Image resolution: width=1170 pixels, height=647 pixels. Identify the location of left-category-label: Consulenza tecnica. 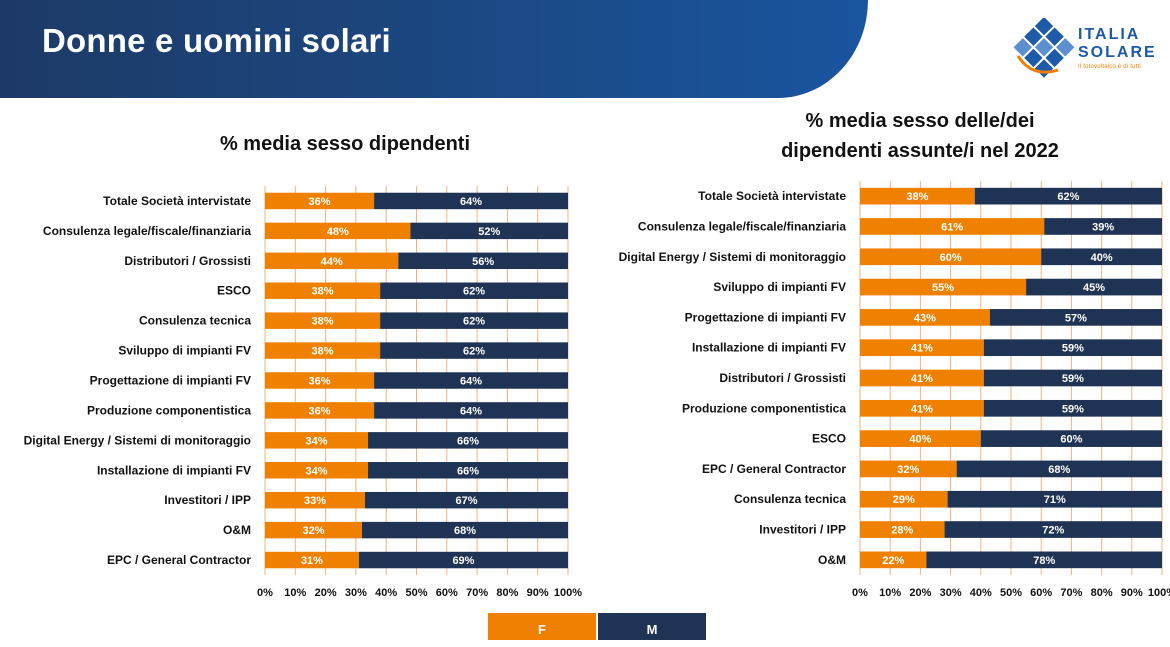
(195, 321).